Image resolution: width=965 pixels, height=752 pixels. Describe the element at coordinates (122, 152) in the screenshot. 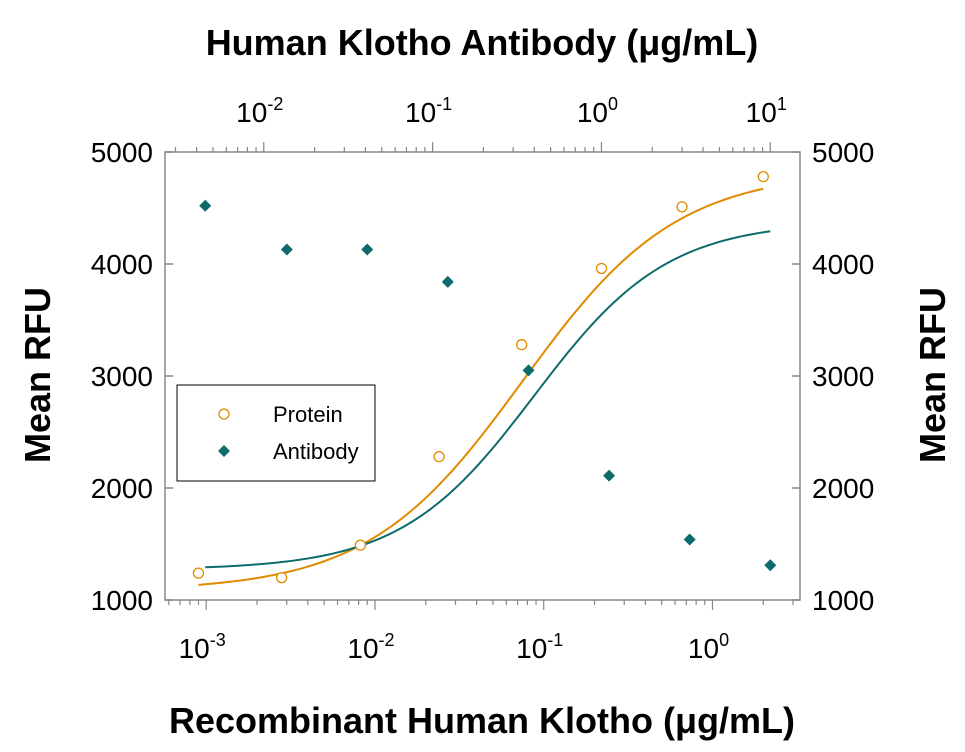

I see `left-y-tick-label: 5000` at that location.